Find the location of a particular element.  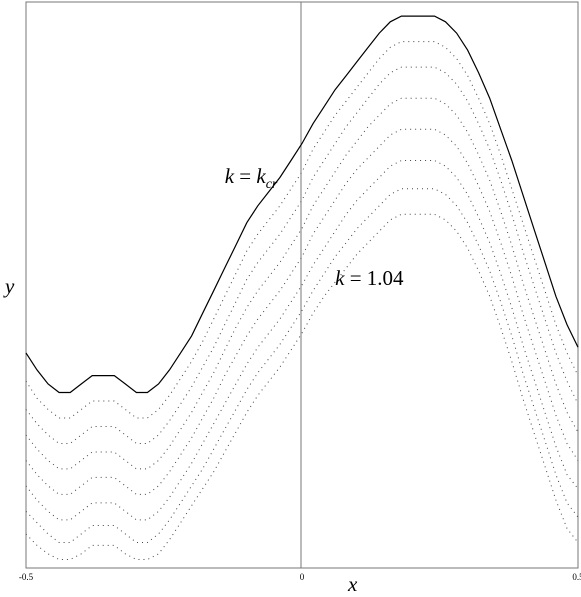

x-axis-label: x is located at coordinates (352, 584).